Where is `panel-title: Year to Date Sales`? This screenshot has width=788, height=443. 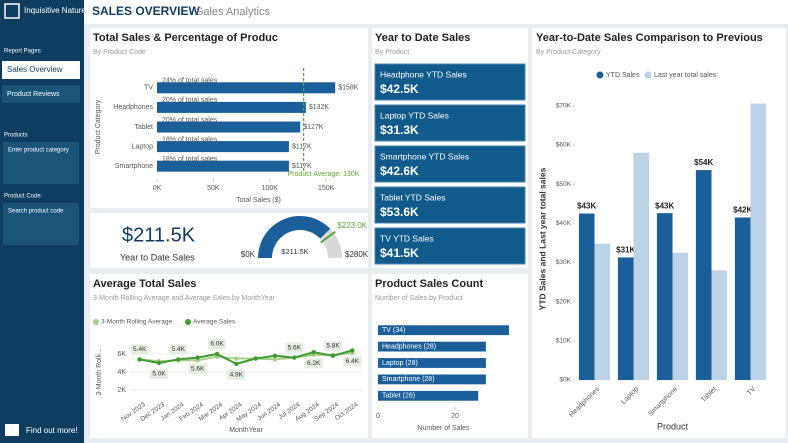
panel-title: Year to Date Sales is located at coordinates (422, 38).